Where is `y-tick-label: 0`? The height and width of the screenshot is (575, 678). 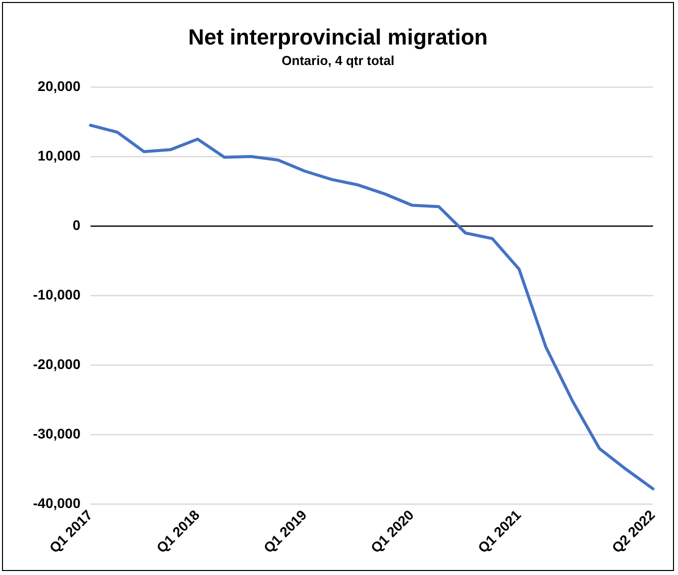
y-tick-label: 0 is located at coordinates (76, 224).